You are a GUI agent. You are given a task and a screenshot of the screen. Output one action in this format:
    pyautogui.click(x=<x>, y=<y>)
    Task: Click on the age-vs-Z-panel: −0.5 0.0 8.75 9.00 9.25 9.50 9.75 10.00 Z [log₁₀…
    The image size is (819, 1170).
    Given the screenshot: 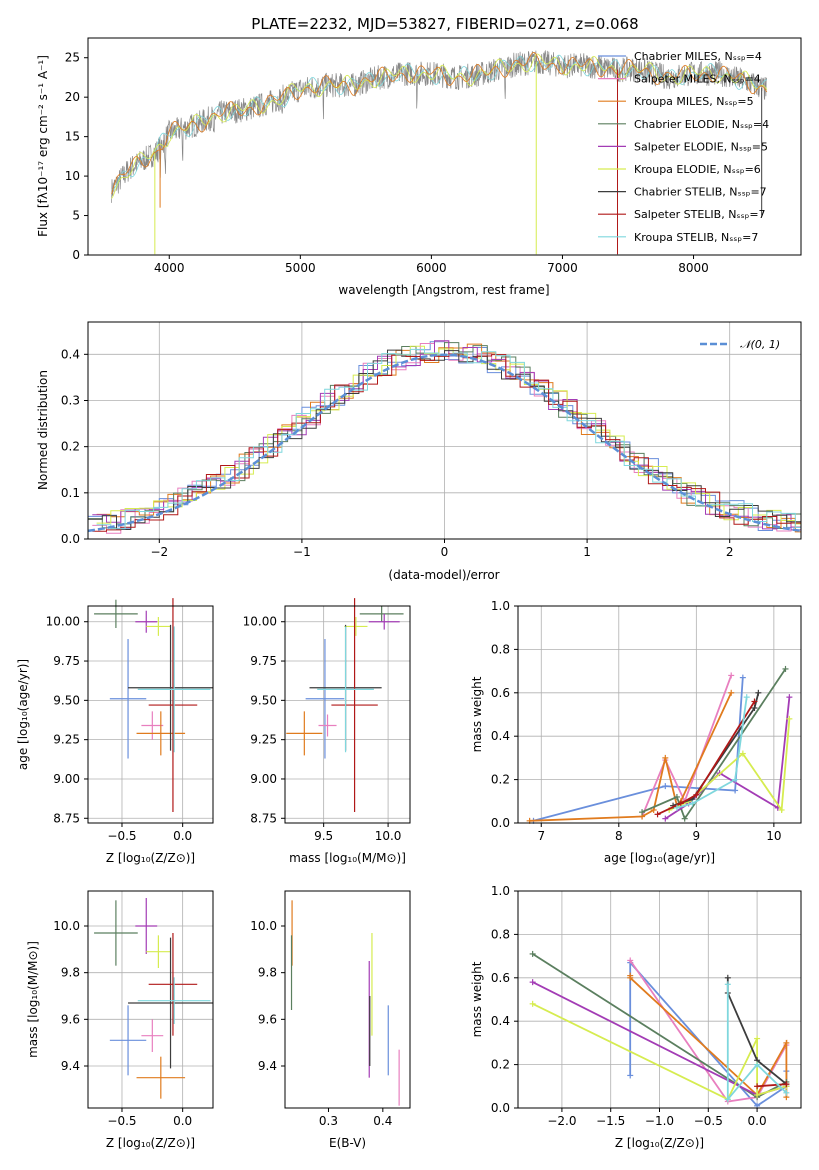 What is the action you would take?
    pyautogui.click(x=115, y=731)
    